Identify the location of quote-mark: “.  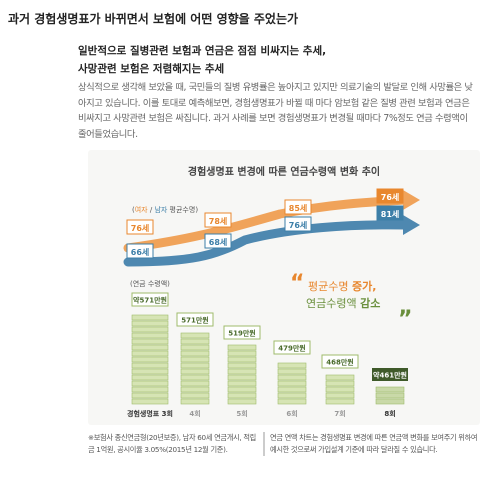
(297, 283).